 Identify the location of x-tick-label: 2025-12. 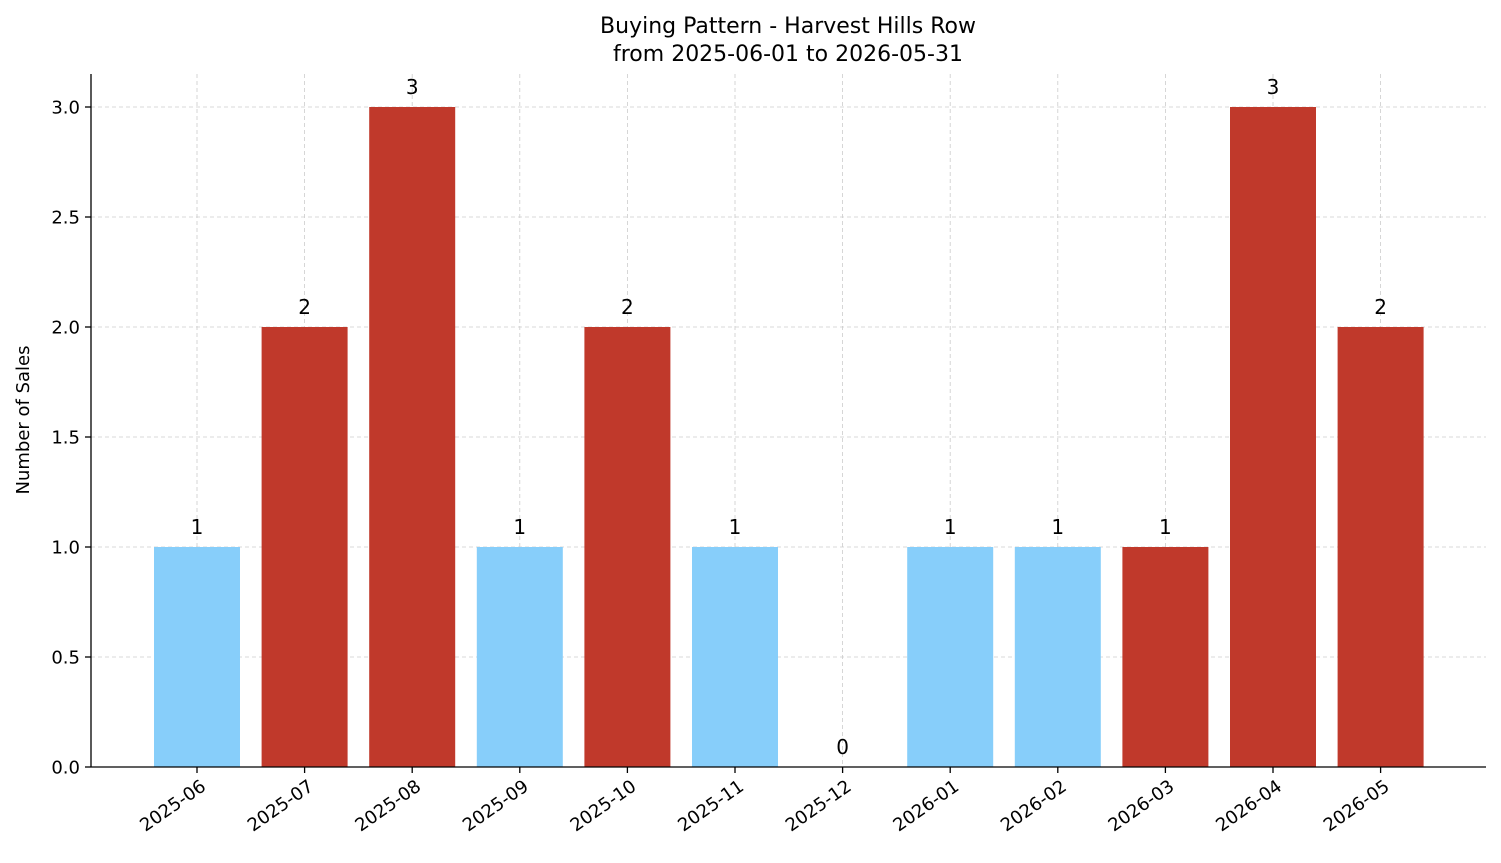
(819, 806).